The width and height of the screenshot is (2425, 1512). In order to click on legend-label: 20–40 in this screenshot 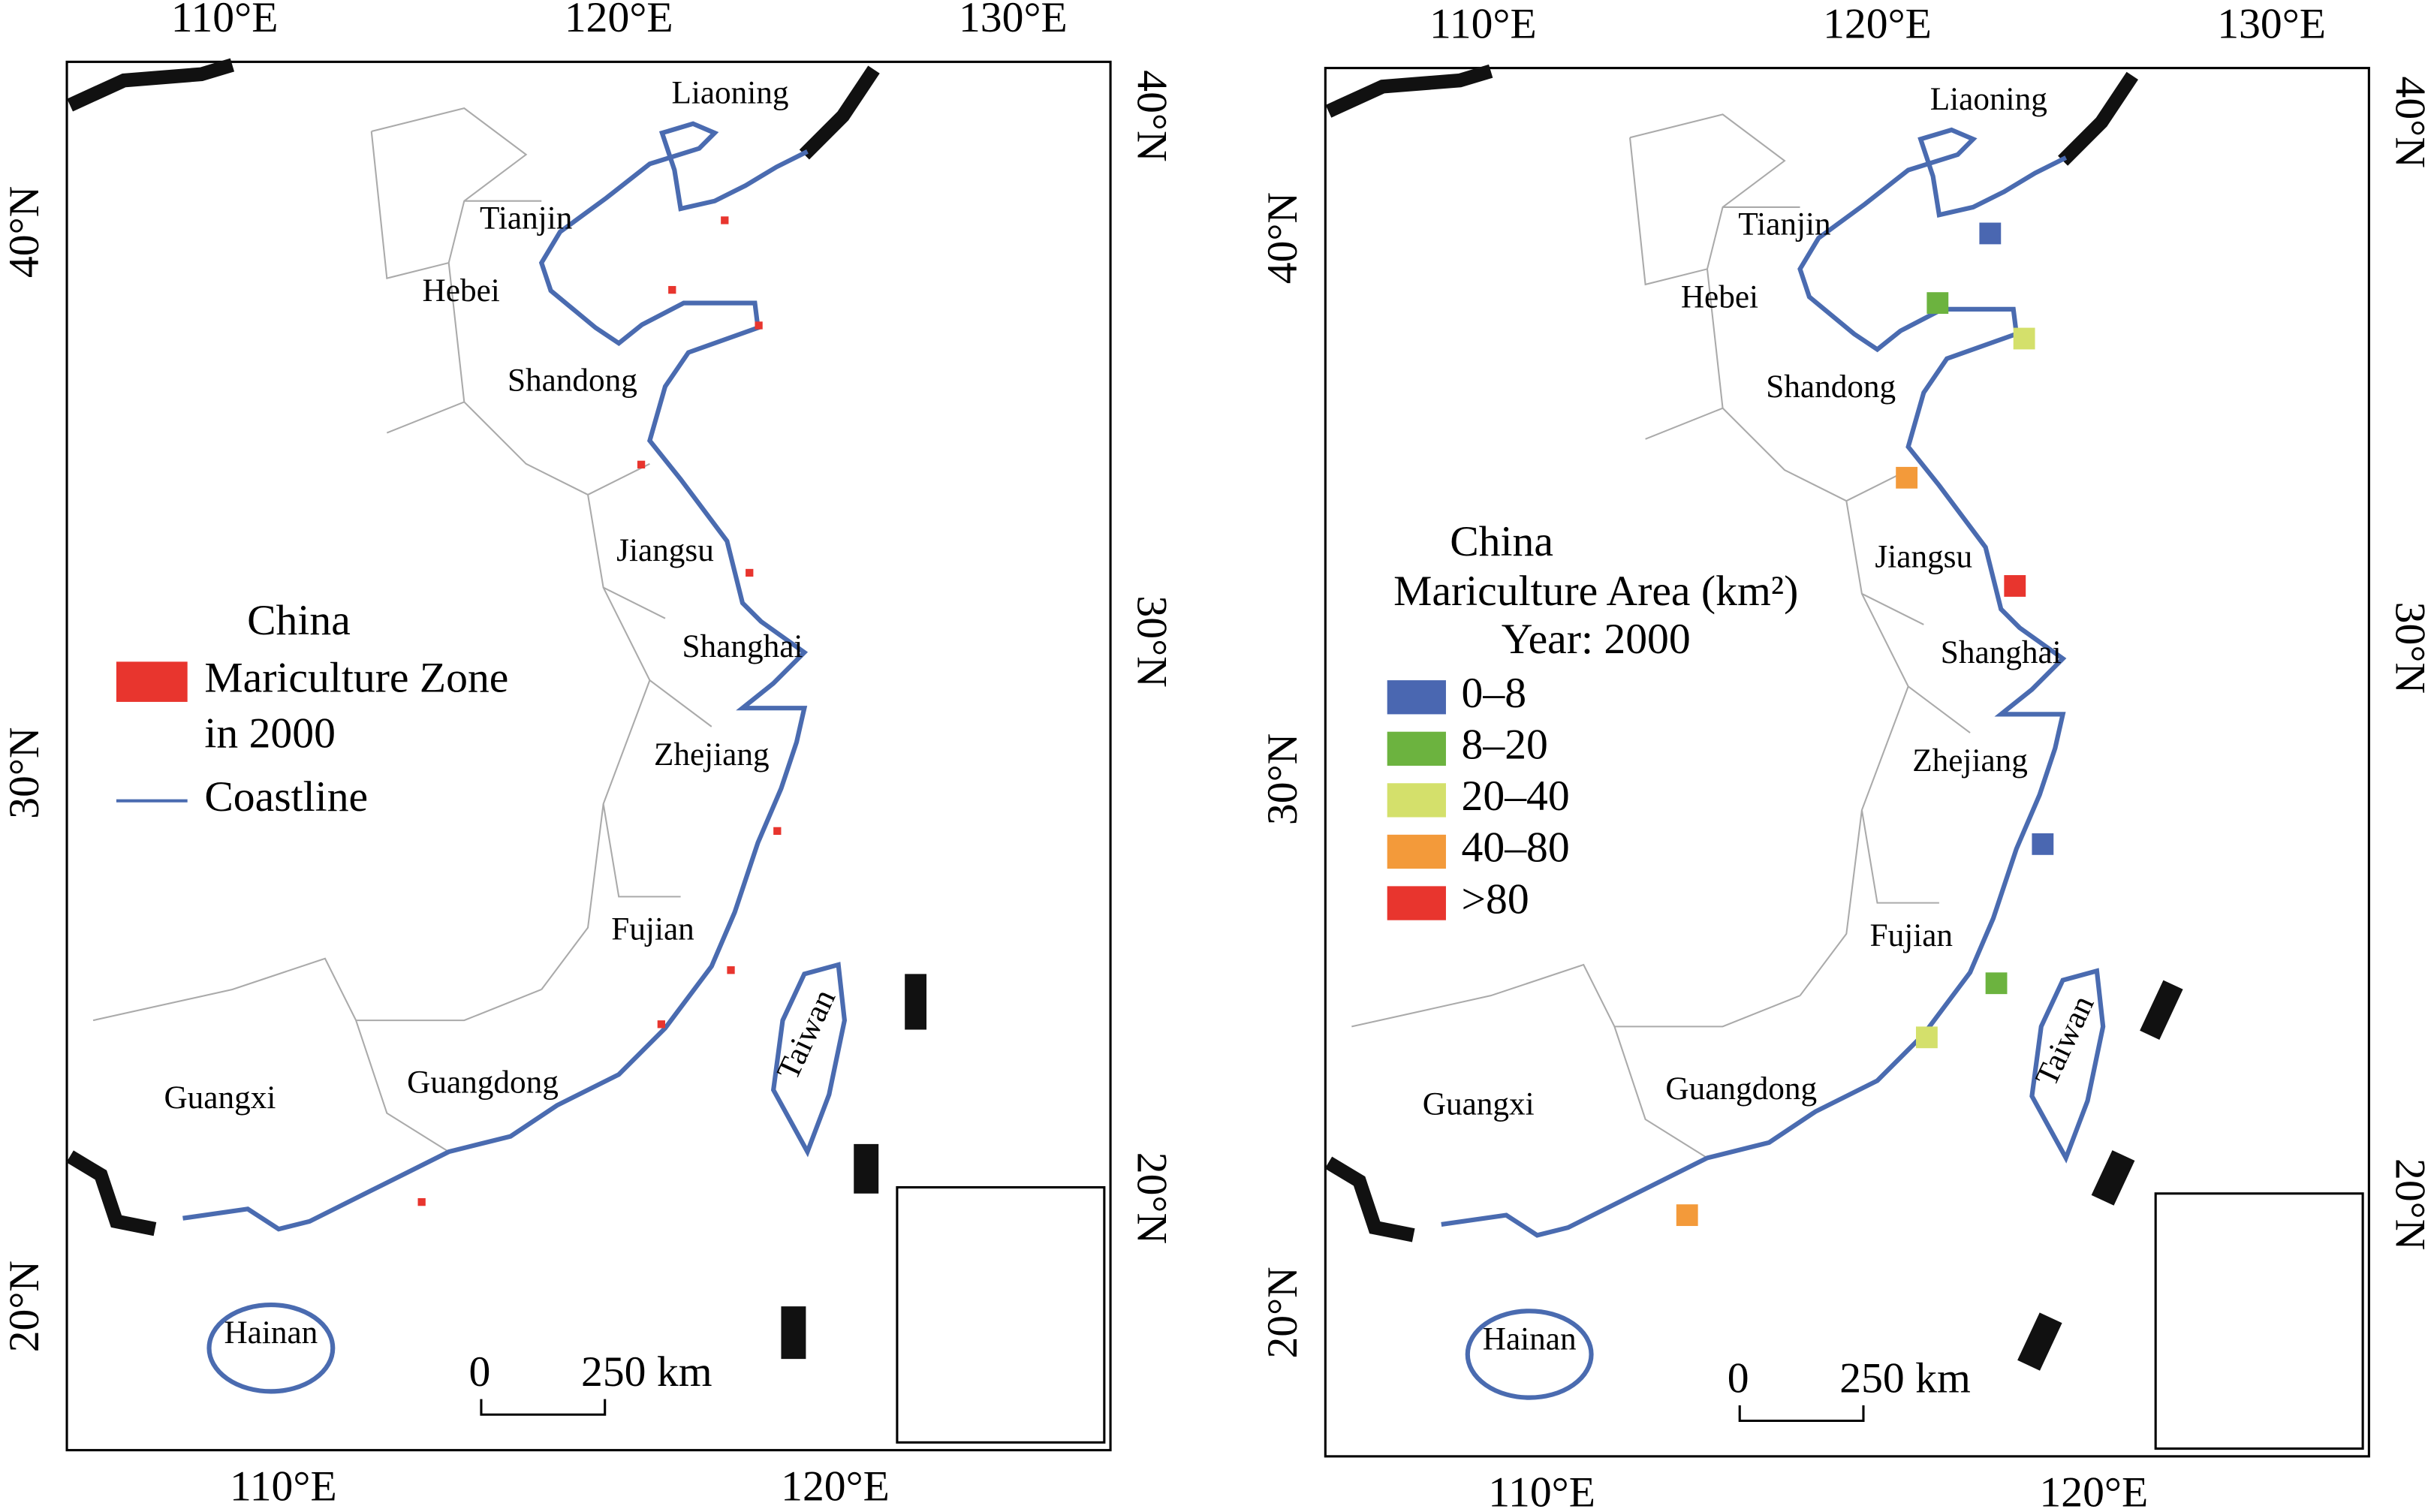, I will do `click(1516, 797)`.